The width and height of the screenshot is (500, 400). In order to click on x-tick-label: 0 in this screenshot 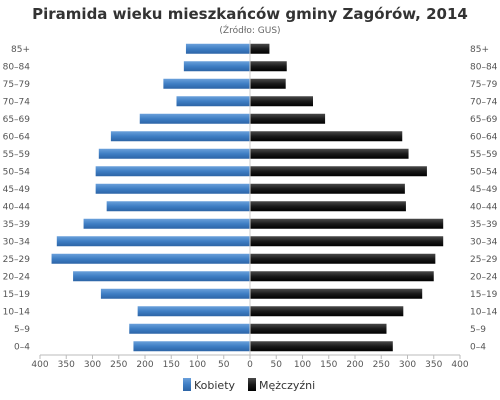, I will do `click(250, 365)`.